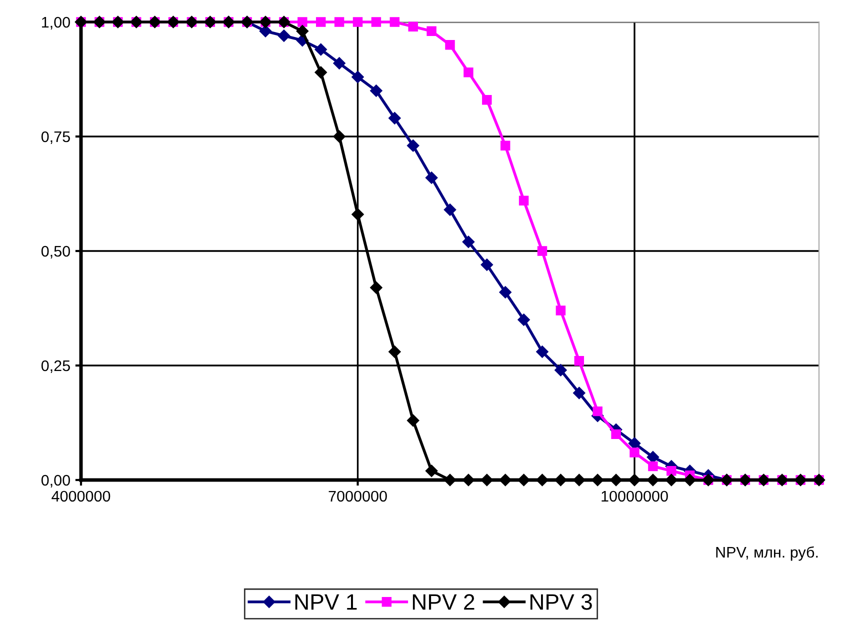 This screenshot has width=842, height=633. Describe the element at coordinates (55, 137) in the screenshot. I see `y-tick-label: 0,75` at that location.